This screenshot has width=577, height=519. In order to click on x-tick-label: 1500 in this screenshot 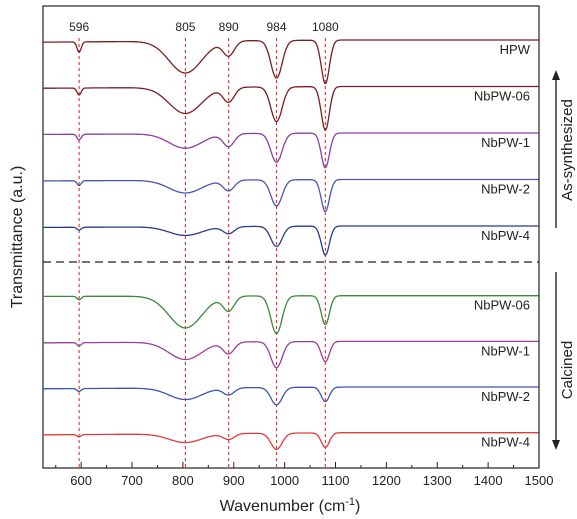, I will do `click(539, 480)`.